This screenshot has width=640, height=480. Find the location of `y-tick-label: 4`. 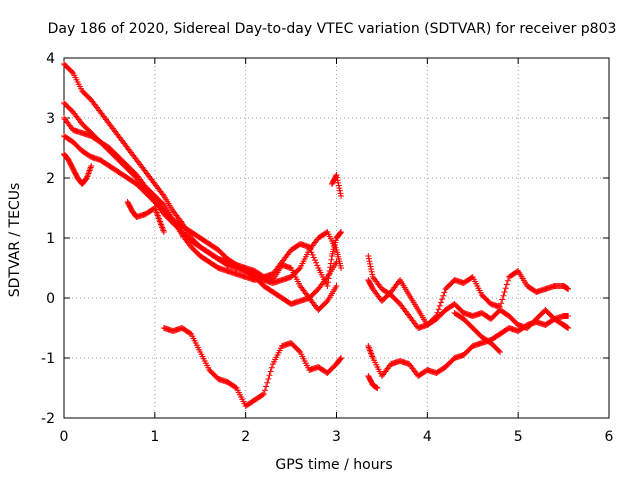

y-tick-label: 4 is located at coordinates (50, 59).